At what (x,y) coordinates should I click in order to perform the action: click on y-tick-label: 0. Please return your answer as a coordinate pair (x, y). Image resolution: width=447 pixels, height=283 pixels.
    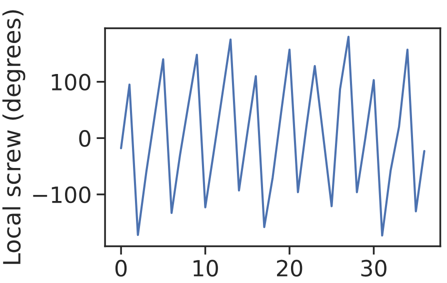
    Looking at the image, I should click on (84, 138).